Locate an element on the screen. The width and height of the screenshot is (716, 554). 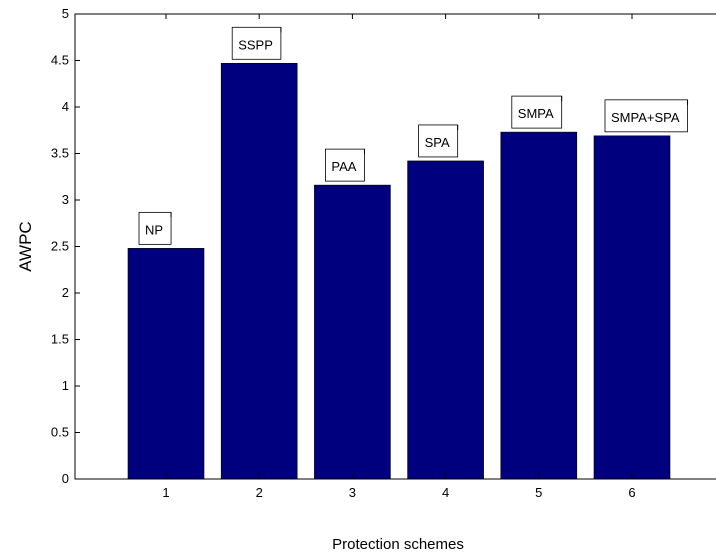
x-tick-label: 5 is located at coordinates (538, 492).